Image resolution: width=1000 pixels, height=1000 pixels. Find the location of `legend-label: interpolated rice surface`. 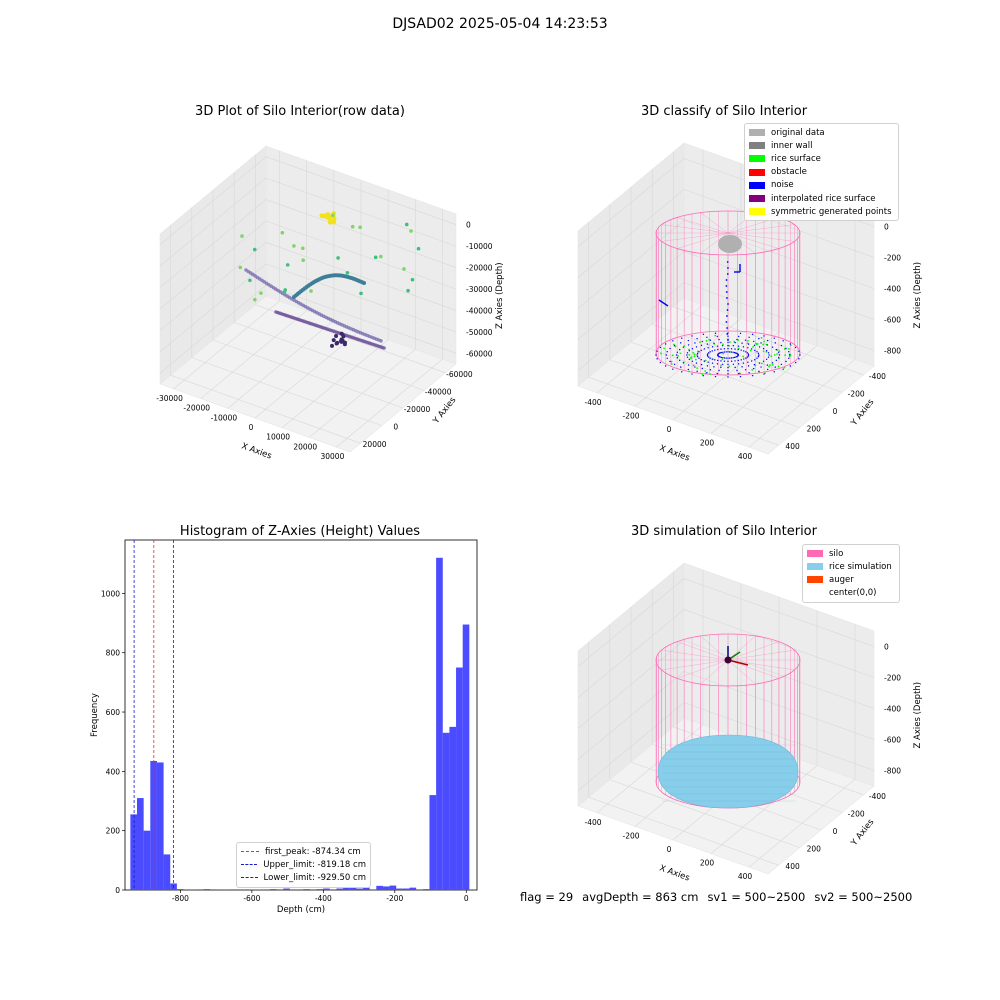

legend-label: interpolated rice surface is located at coordinates (823, 198).